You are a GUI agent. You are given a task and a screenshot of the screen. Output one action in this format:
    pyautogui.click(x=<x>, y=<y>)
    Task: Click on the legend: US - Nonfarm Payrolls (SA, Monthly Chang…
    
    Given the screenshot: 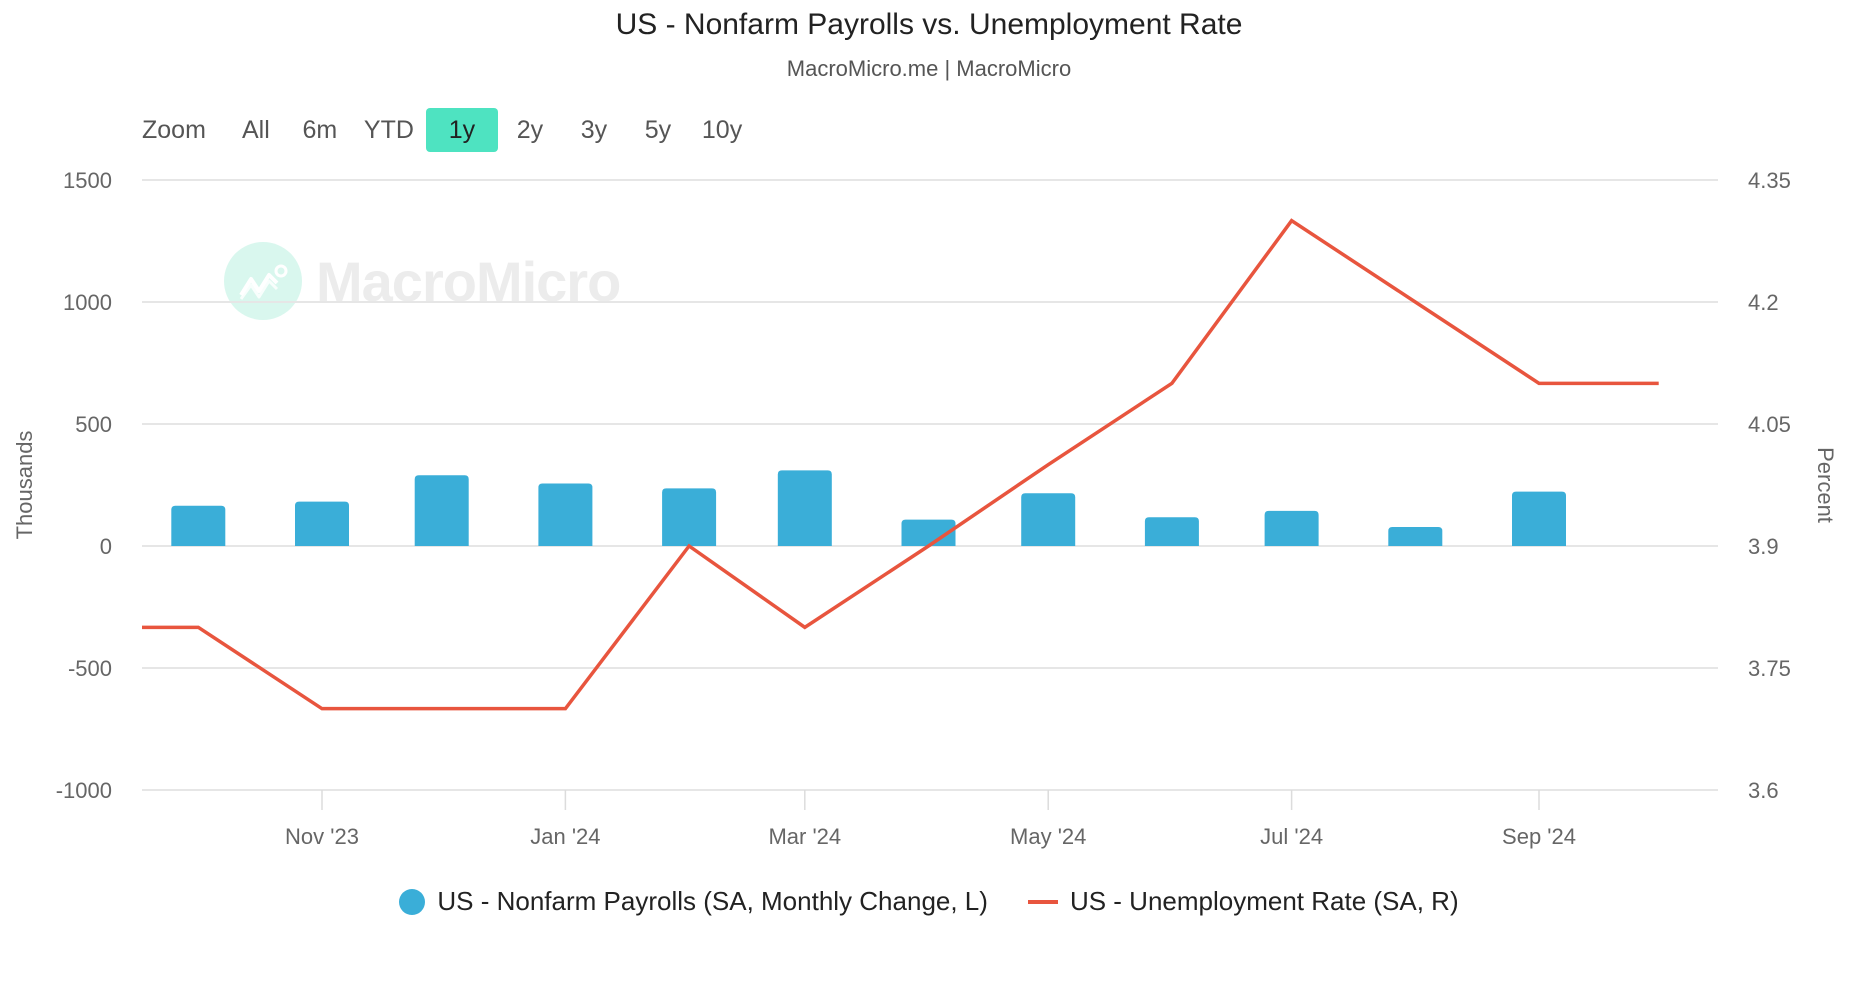 What is the action you would take?
    pyautogui.click(x=929, y=901)
    